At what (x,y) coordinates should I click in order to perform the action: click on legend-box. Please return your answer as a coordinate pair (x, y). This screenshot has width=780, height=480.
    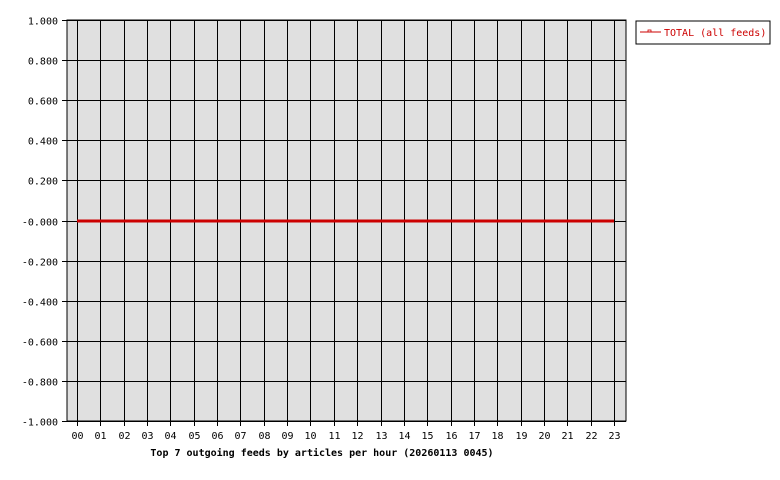
    Looking at the image, I should click on (703, 32).